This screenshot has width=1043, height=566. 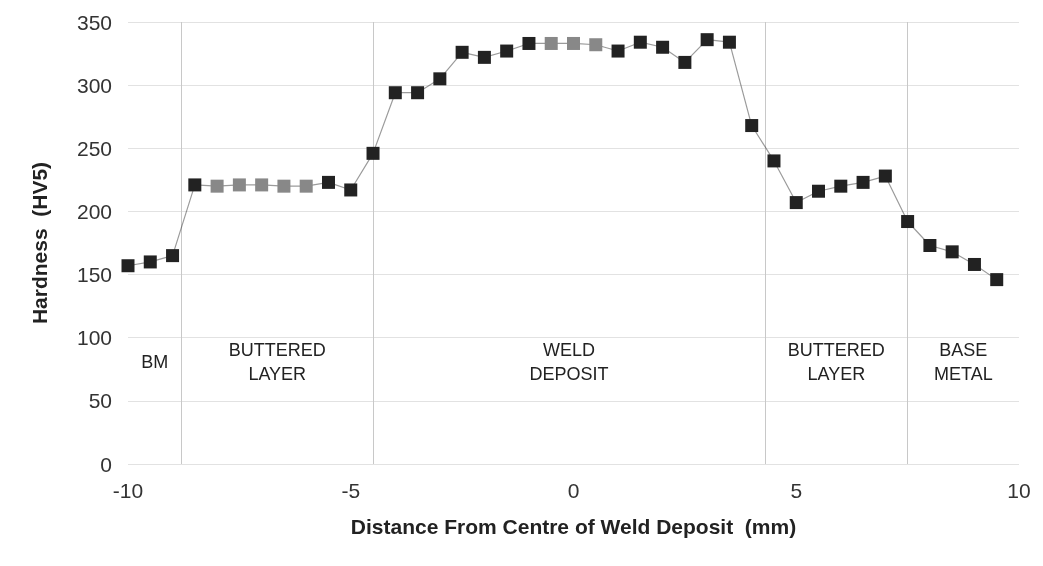 What do you see at coordinates (94, 85) in the screenshot?
I see `y-tick-label: 300` at bounding box center [94, 85].